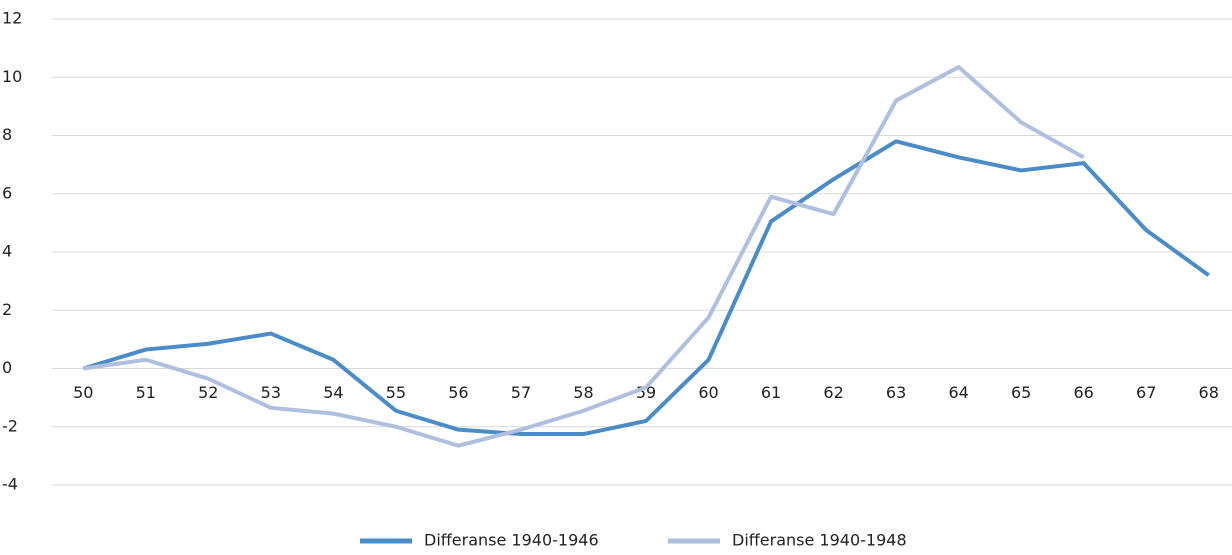 This screenshot has width=1232, height=555. I want to click on x-tick-label: 52, so click(208, 392).